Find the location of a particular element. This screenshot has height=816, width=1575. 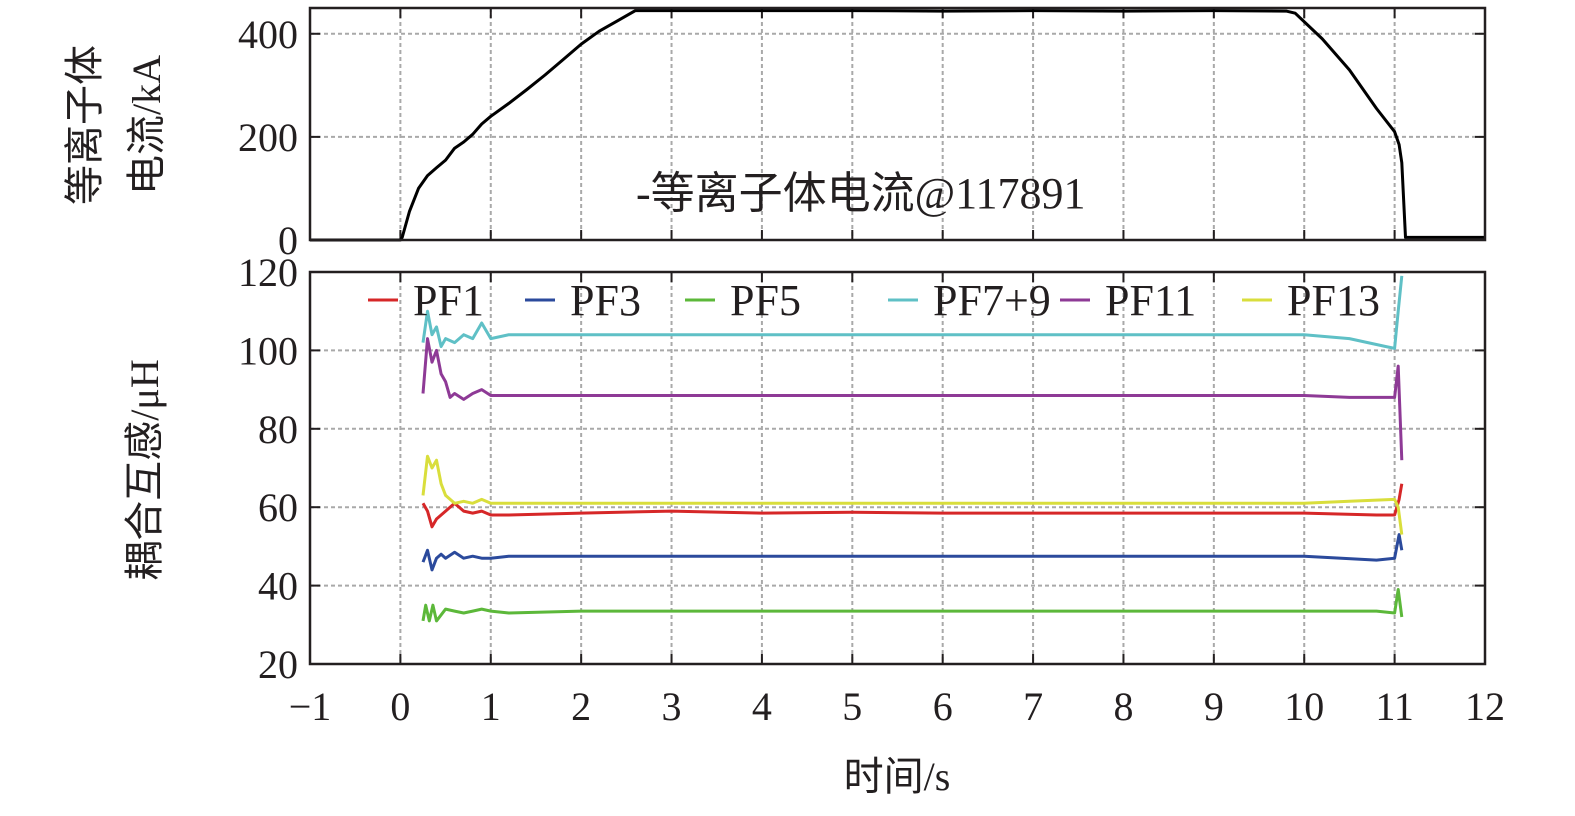

legend-label: PF3 is located at coordinates (605, 300).